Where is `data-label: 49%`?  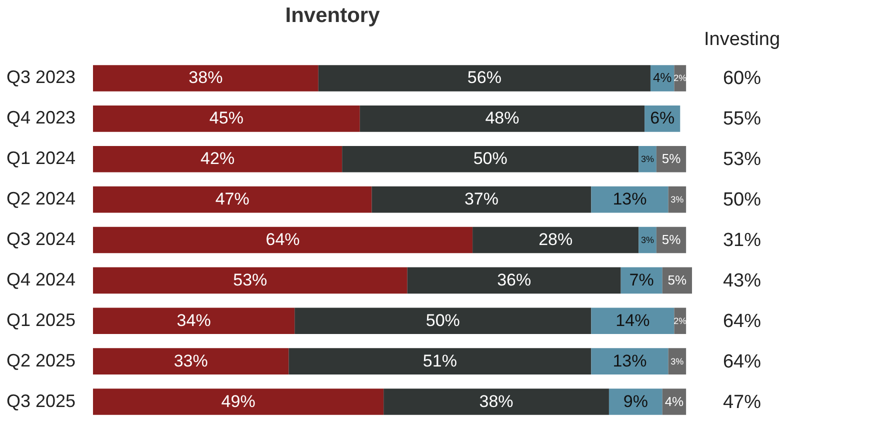 data-label: 49% is located at coordinates (238, 401).